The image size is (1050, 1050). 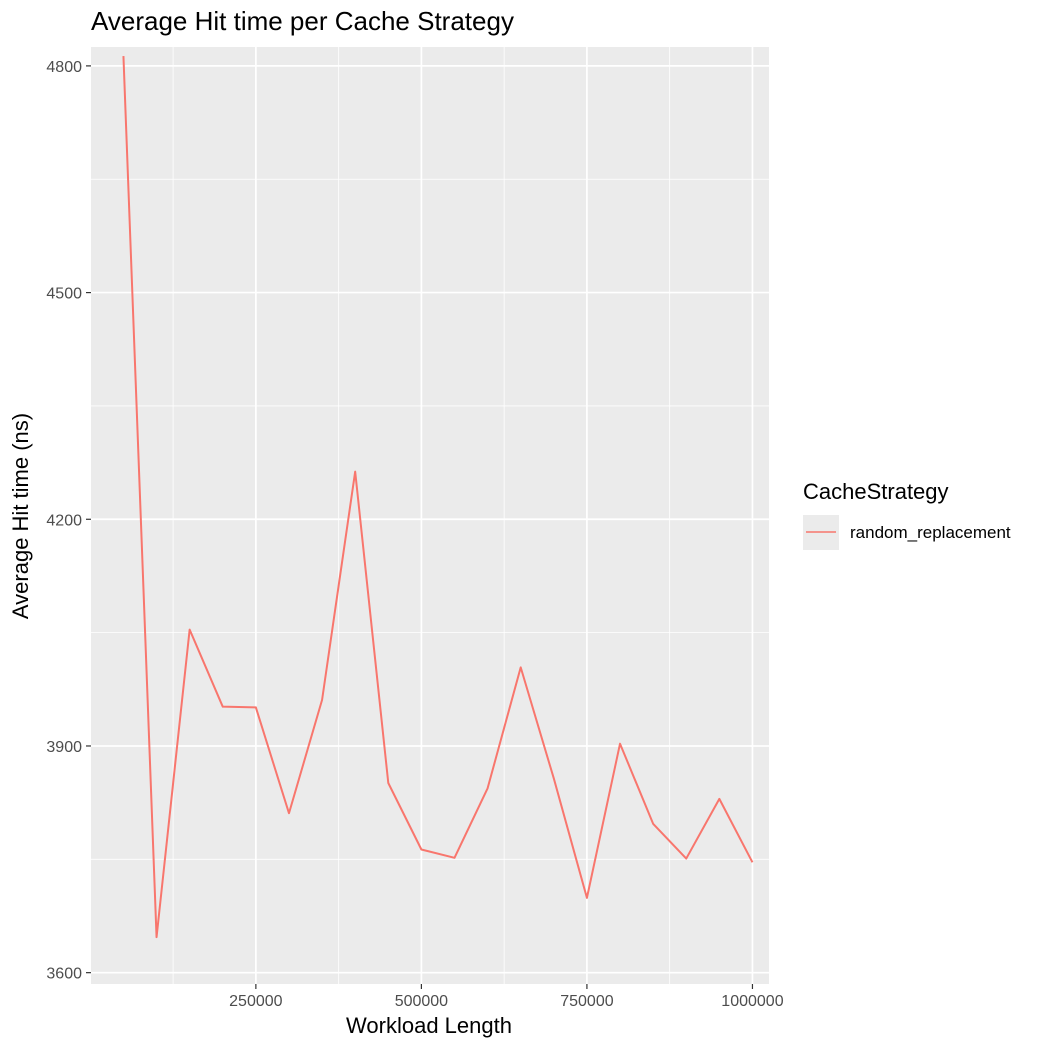 What do you see at coordinates (752, 1001) in the screenshot?
I see `x-tick-label: 1000000` at bounding box center [752, 1001].